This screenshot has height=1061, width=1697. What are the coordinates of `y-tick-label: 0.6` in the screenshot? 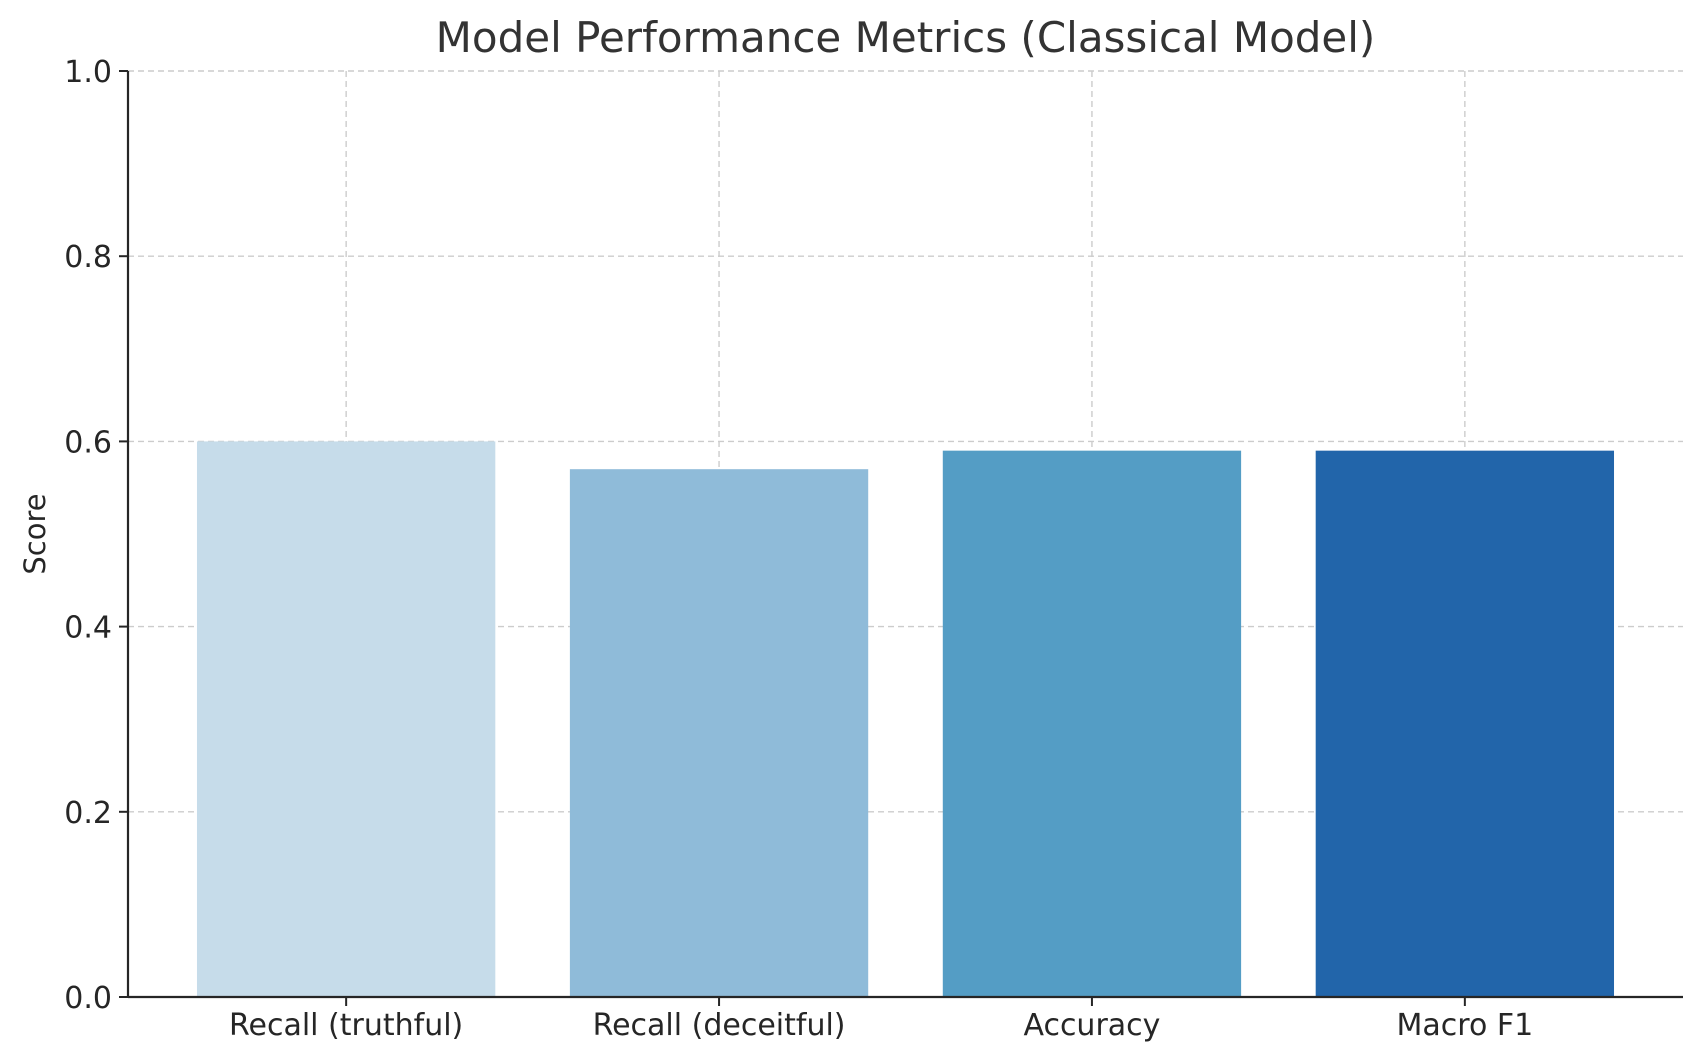 It's located at (88, 442).